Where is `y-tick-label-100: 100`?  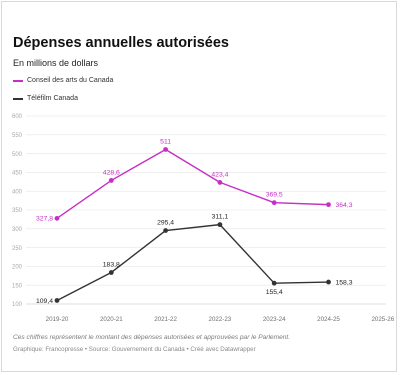 y-tick-label-100: 100 is located at coordinates (17, 305).